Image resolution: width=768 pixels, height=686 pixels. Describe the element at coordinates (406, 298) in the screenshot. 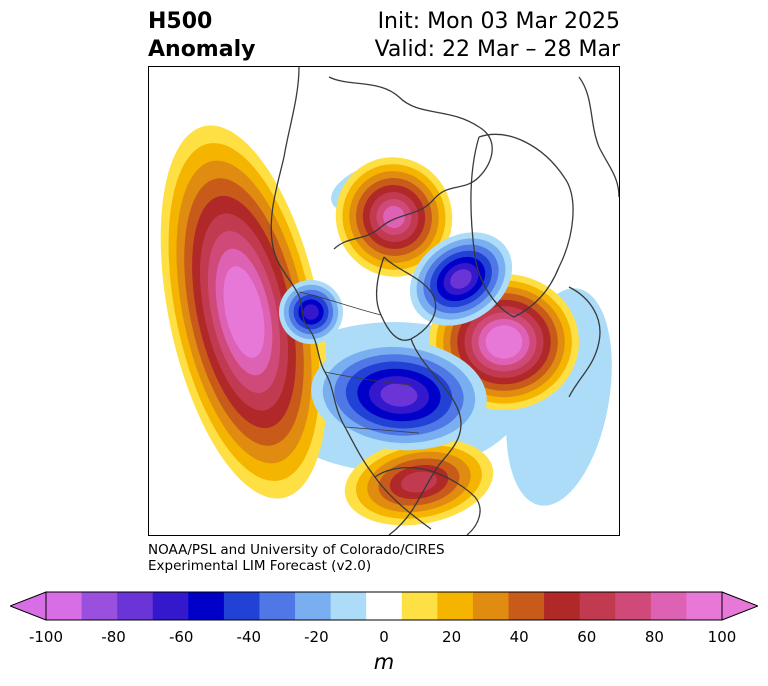

I see `coastline-hudson-bay` at that location.